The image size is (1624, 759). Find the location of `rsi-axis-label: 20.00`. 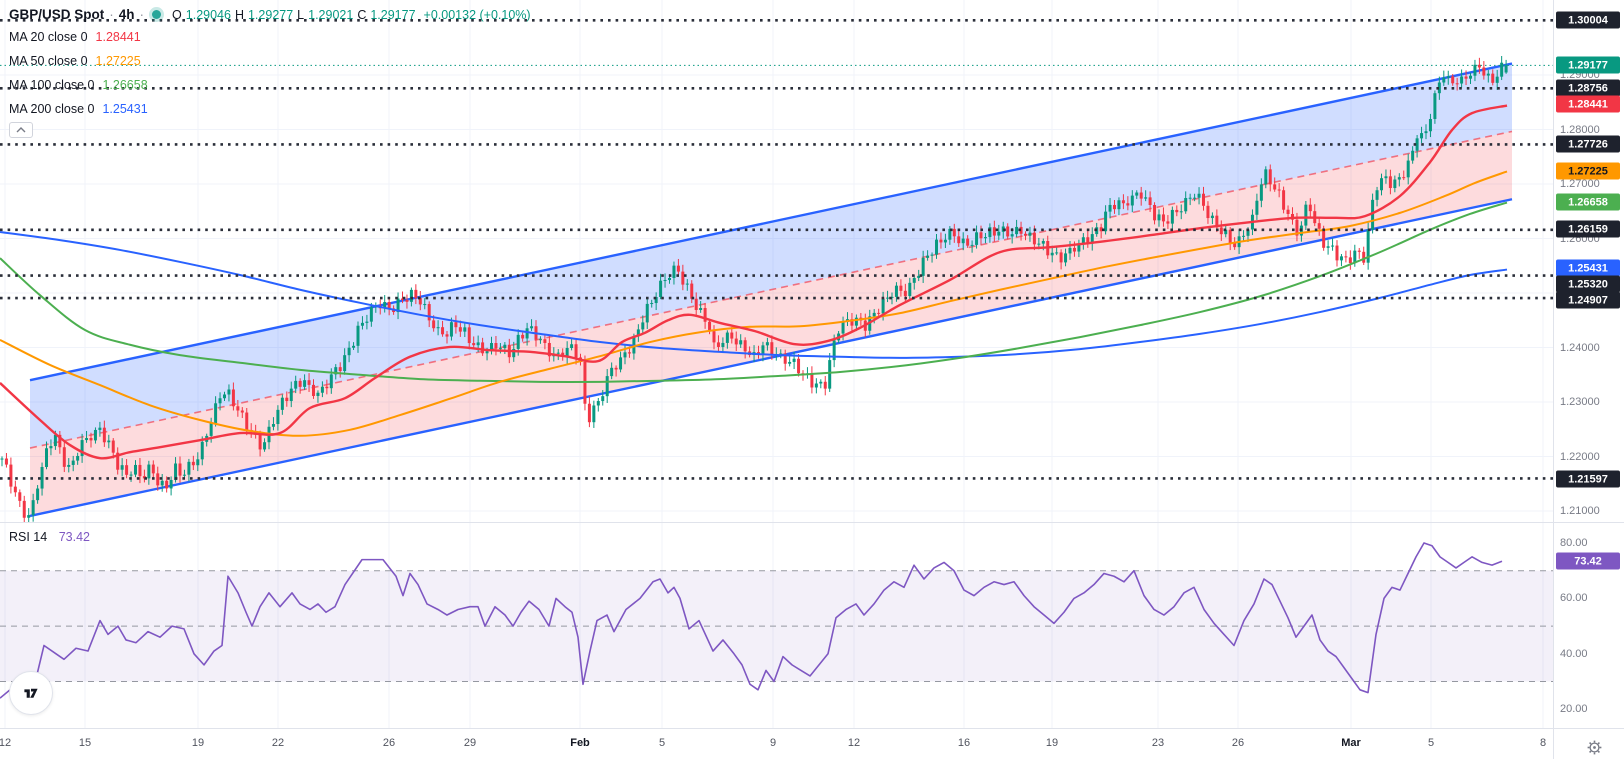

rsi-axis-label: 20.00 is located at coordinates (1574, 709).